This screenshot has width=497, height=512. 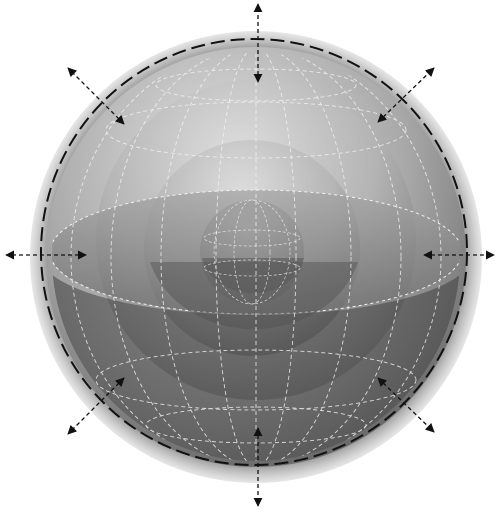 What do you see at coordinates (252, 252) in the screenshot?
I see `core-grid-lines` at bounding box center [252, 252].